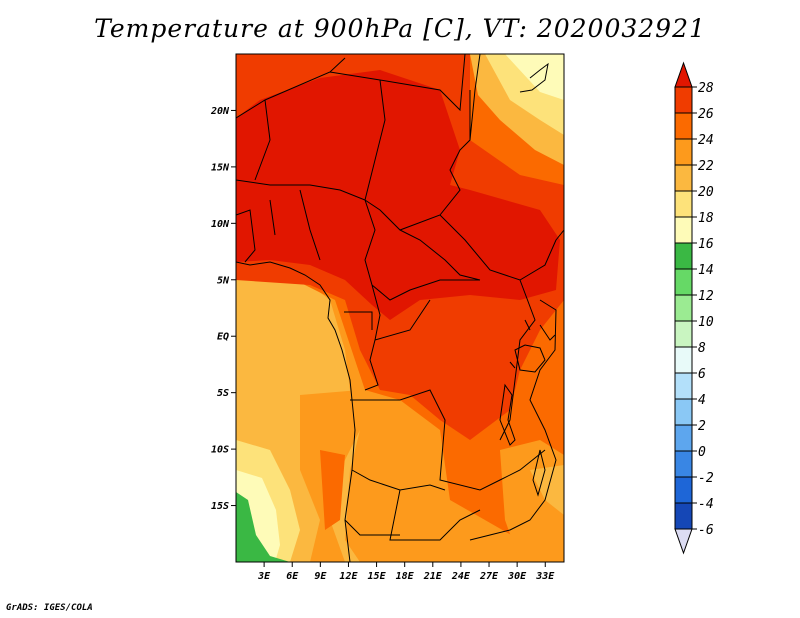 The width and height of the screenshot is (800, 618). I want to click on lon-tick-label: 27E, so click(489, 576).